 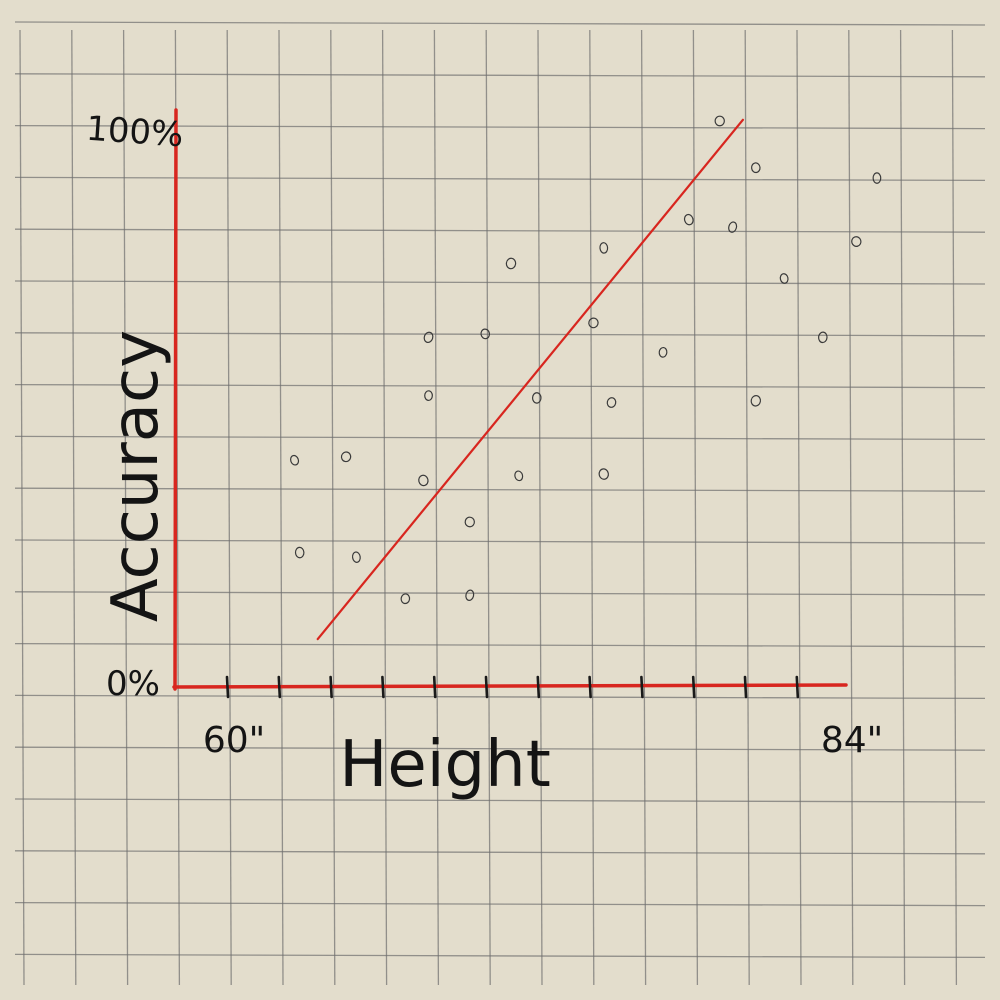 I want to click on x-axis-label: Height, so click(x=445, y=765).